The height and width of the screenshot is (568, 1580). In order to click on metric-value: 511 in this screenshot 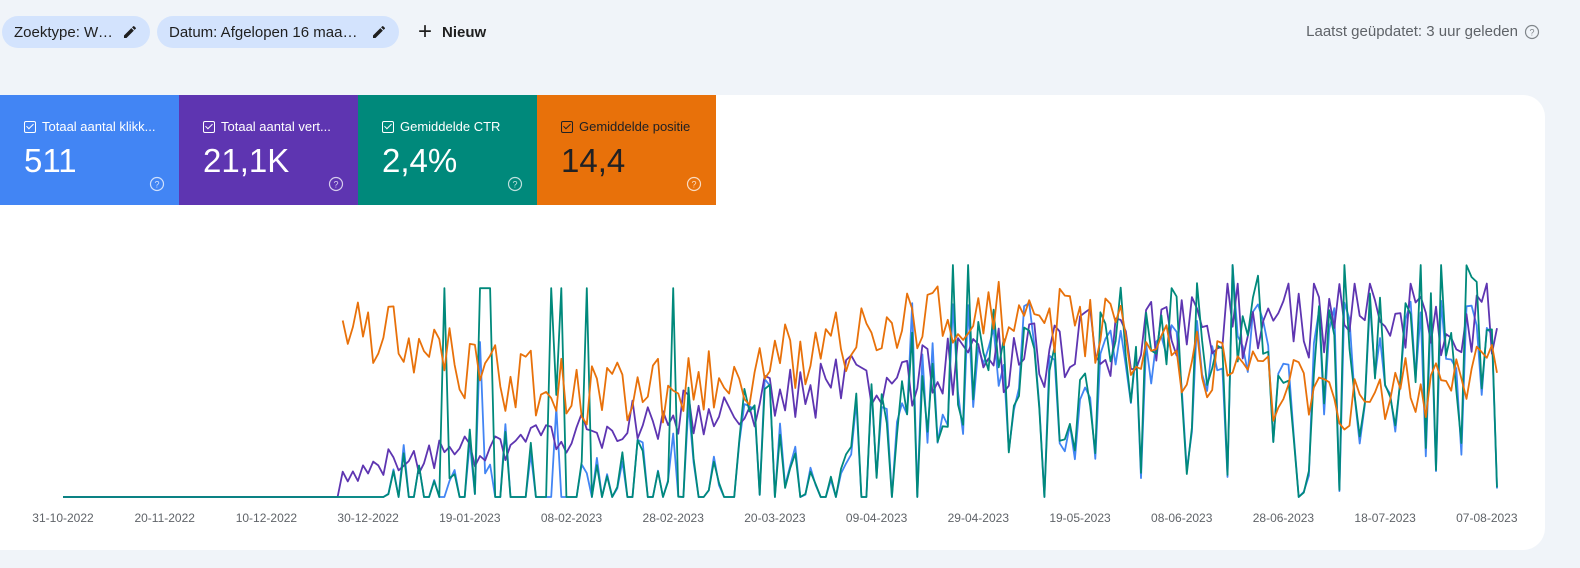, I will do `click(50, 160)`.